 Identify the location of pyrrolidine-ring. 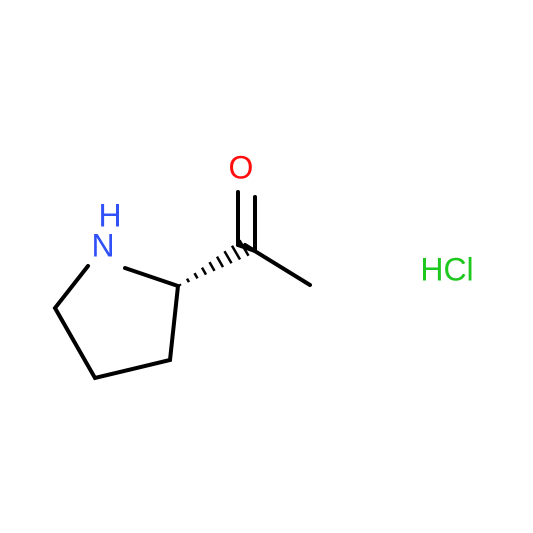
(116, 322).